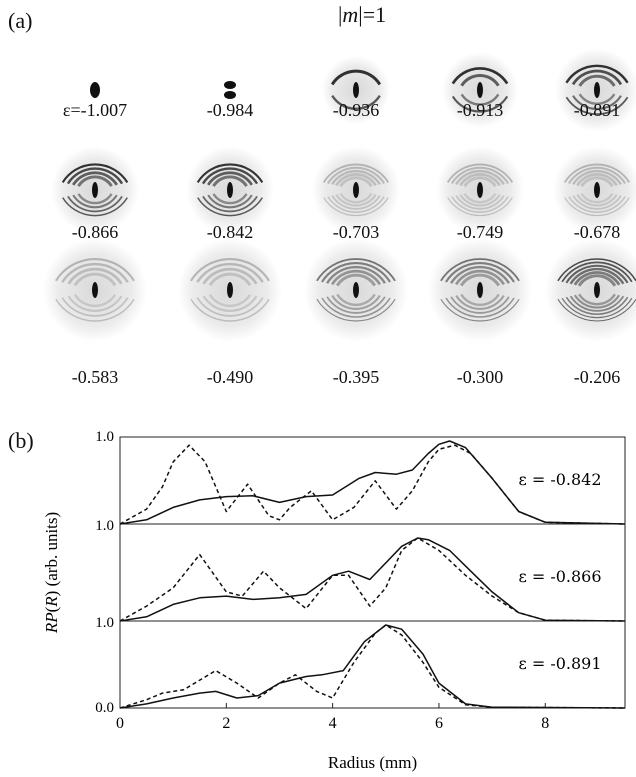 This screenshot has width=636, height=777. What do you see at coordinates (104, 708) in the screenshot?
I see `y-tick-label: 0.0` at bounding box center [104, 708].